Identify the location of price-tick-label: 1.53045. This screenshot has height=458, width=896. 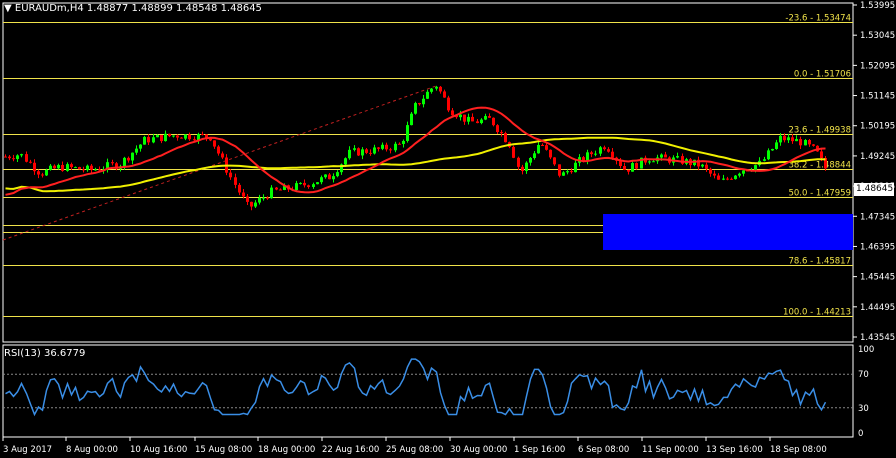
(877, 36).